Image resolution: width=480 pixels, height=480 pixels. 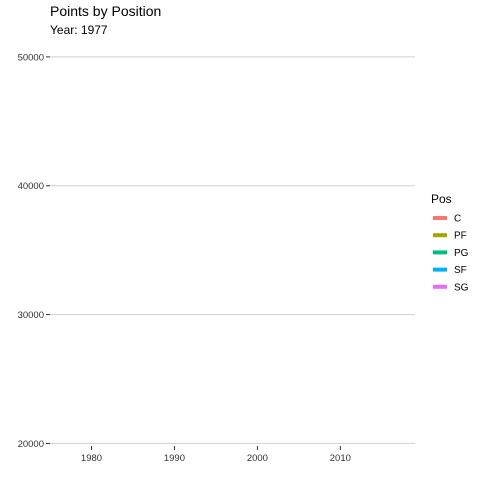 What do you see at coordinates (257, 458) in the screenshot?
I see `x-tick-label: 2000` at bounding box center [257, 458].